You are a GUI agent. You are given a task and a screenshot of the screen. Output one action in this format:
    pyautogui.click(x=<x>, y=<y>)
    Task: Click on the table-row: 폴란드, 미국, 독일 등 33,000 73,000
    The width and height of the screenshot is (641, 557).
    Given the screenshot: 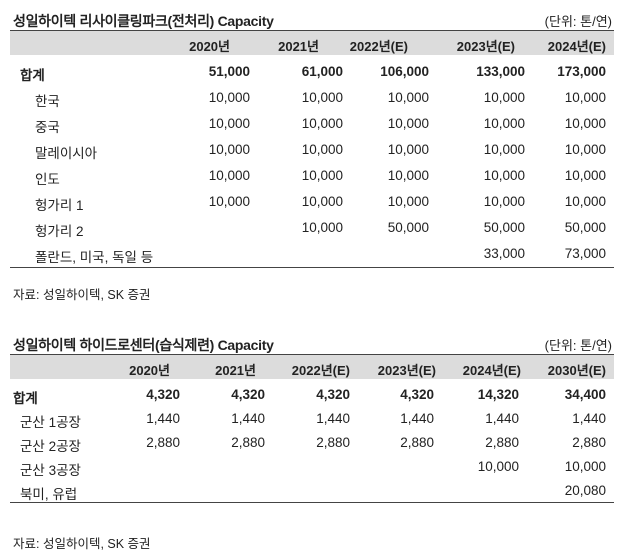 What is the action you would take?
    pyautogui.click(x=312, y=254)
    